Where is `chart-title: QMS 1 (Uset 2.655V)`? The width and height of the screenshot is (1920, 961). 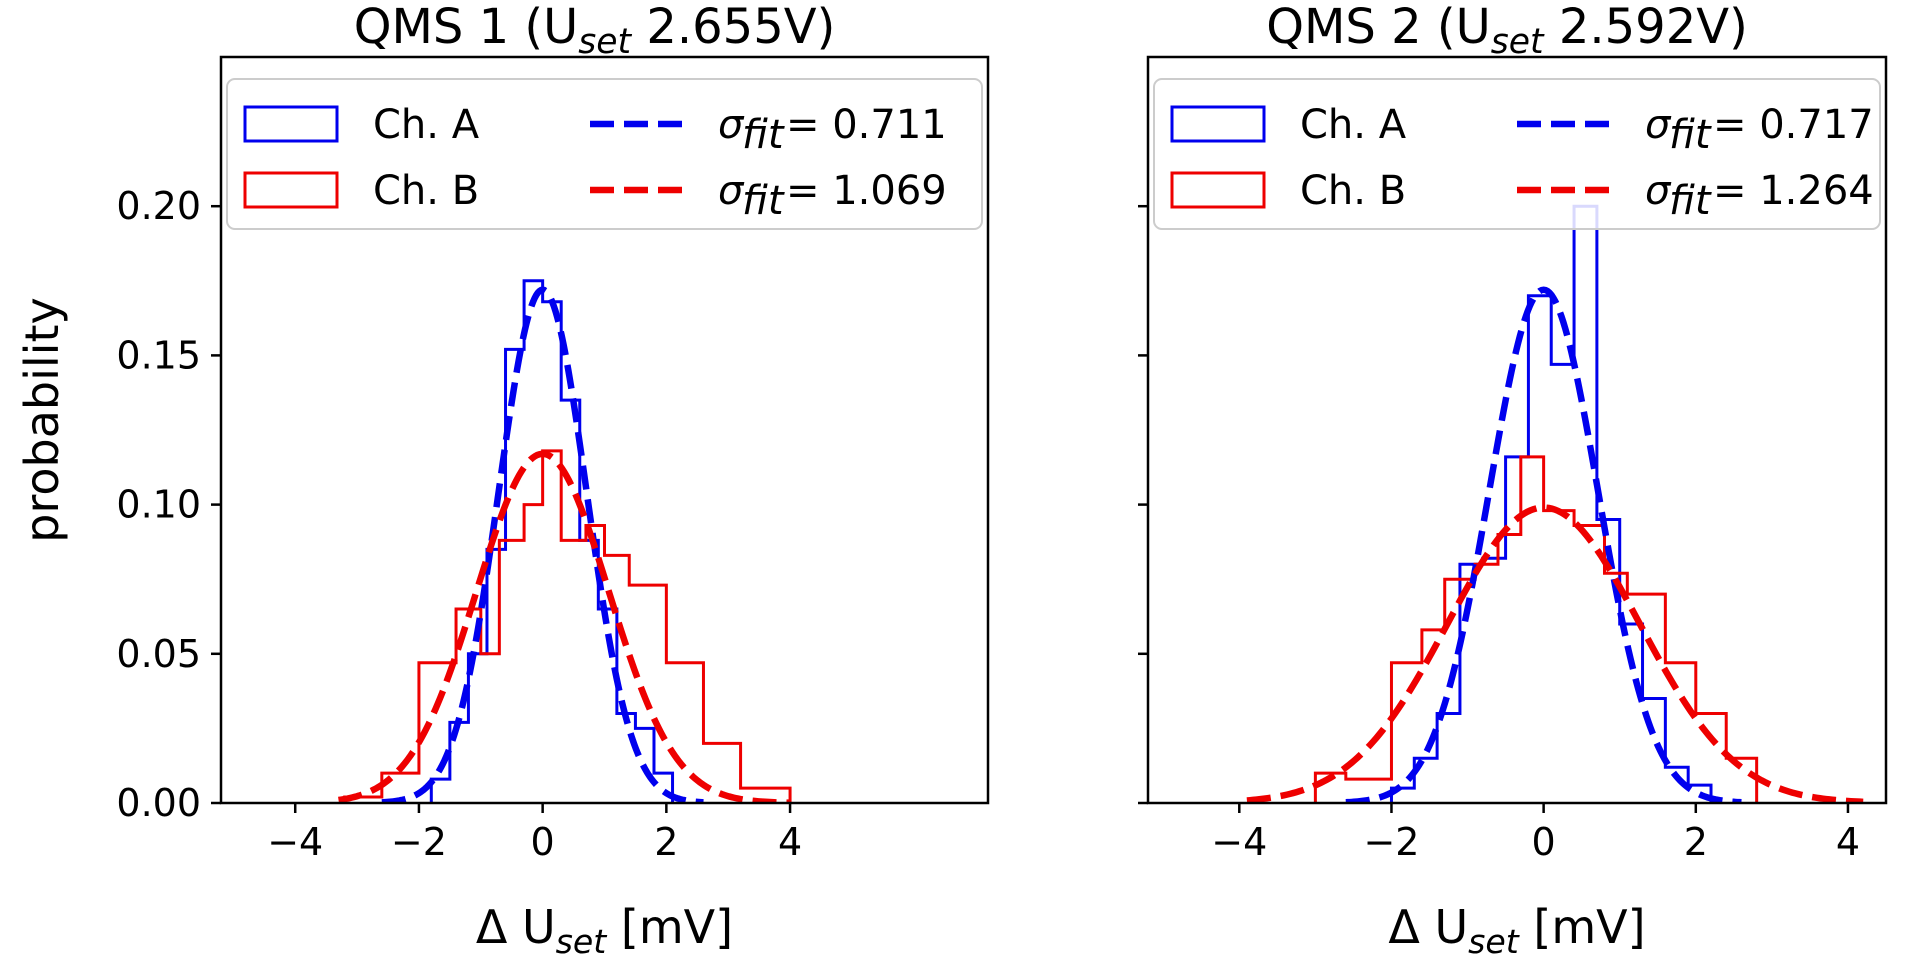
chart-title: QMS 1 (Uset 2.655V) is located at coordinates (595, 31).